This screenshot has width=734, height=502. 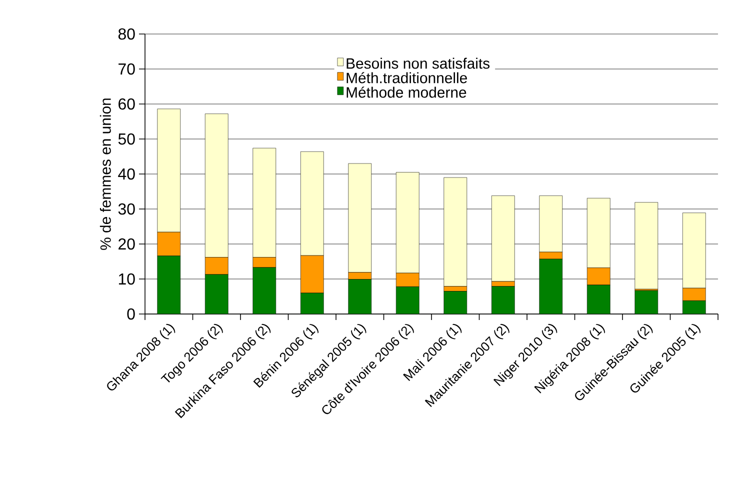 I want to click on legend-label: Besoins non satisfaits, so click(x=418, y=63).